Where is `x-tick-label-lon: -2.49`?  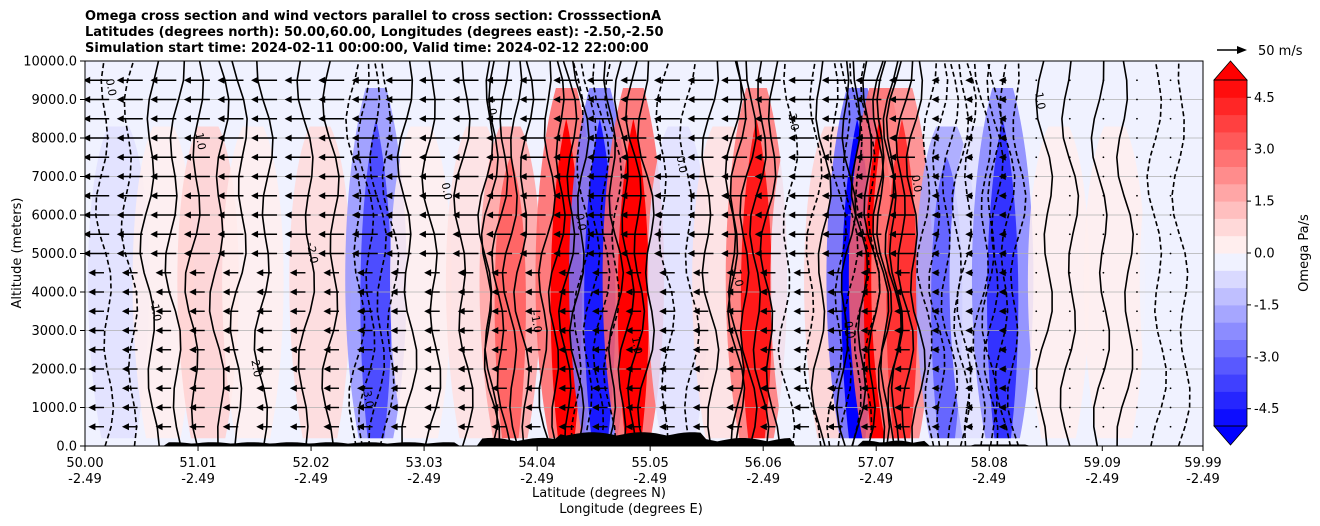
x-tick-label-lon: -2.49 is located at coordinates (1203, 479).